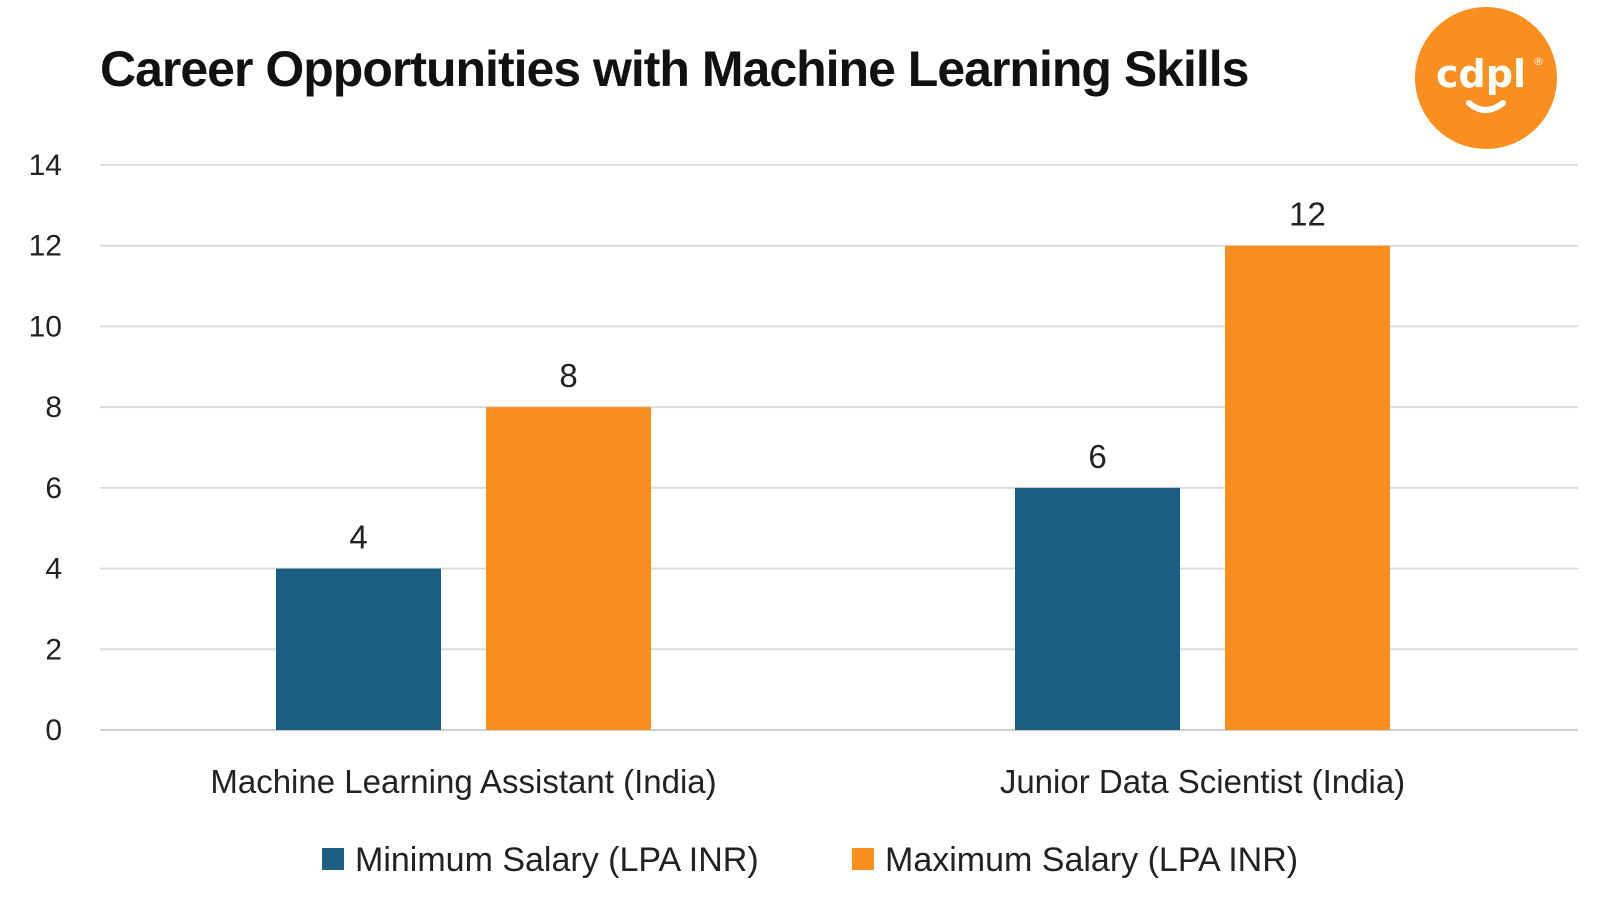 Image resolution: width=1600 pixels, height=923 pixels. I want to click on y-tick-label: 2, so click(53, 649).